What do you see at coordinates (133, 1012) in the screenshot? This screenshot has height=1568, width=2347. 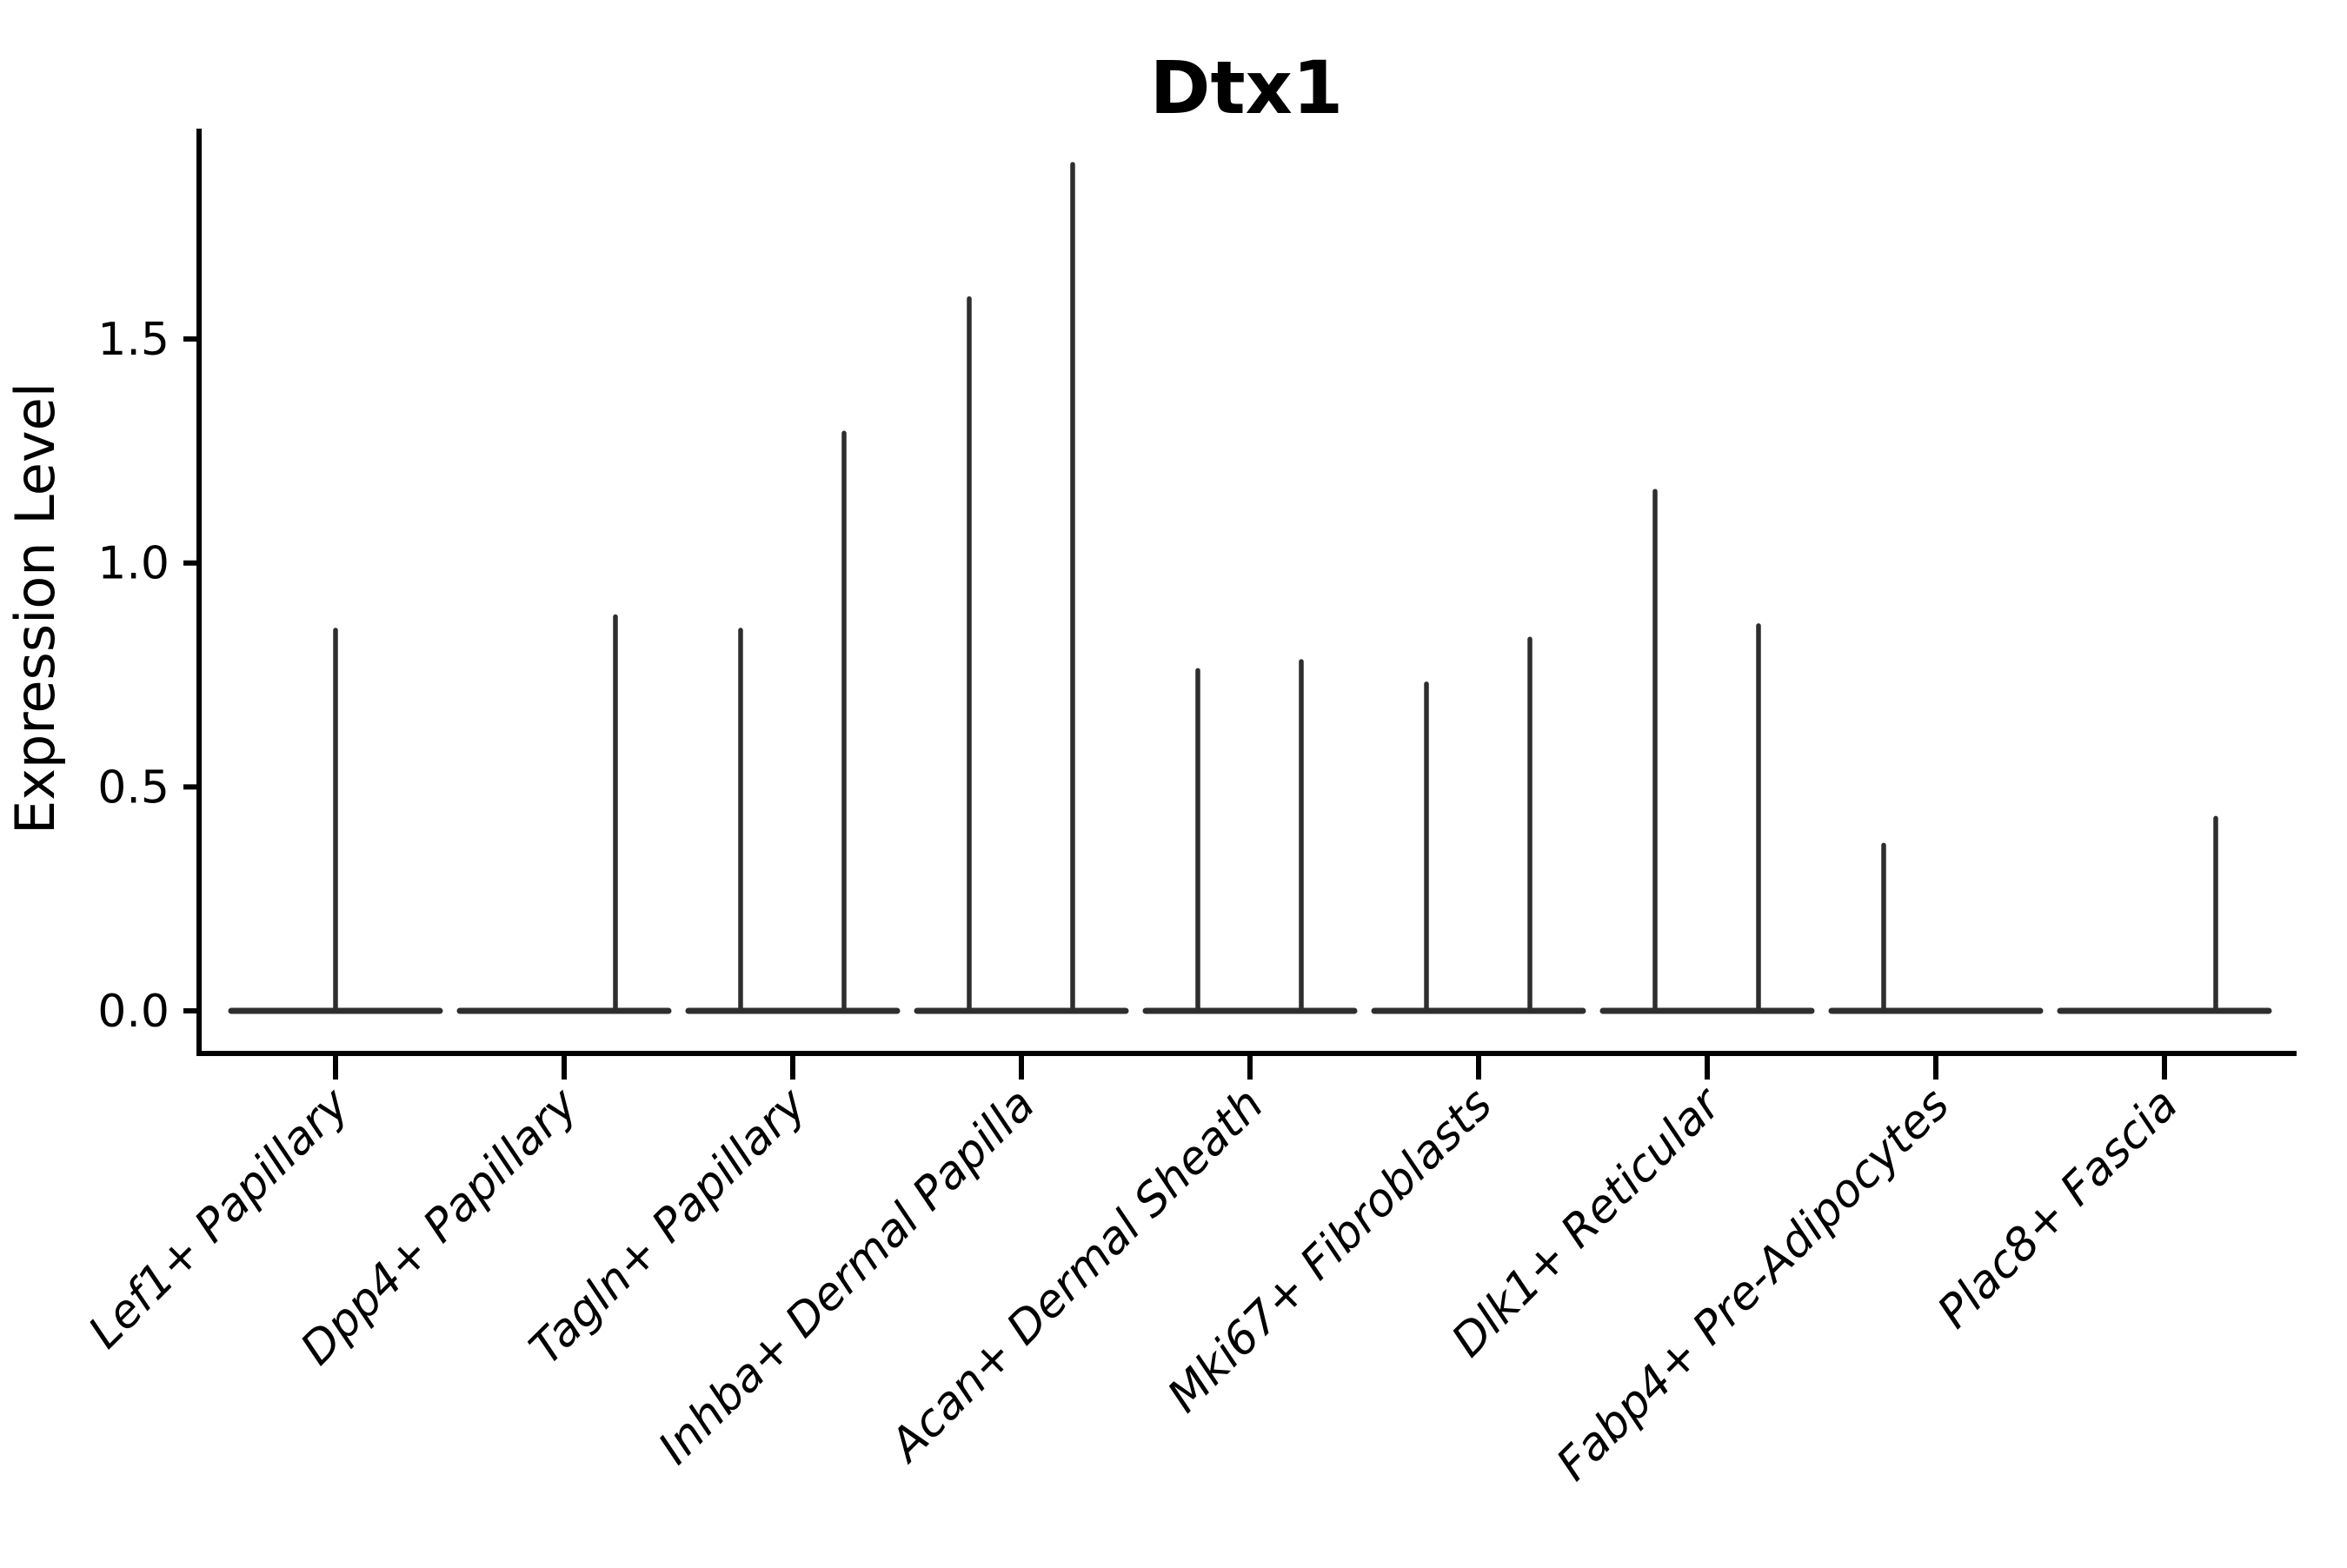 I see `y-tick-label: 0.0` at bounding box center [133, 1012].